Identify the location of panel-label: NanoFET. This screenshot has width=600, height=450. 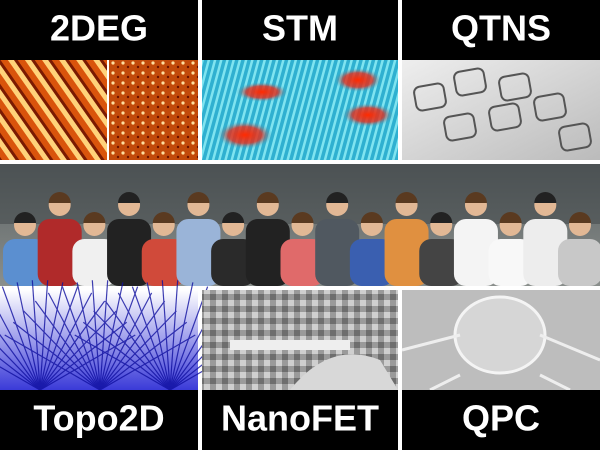
(300, 418).